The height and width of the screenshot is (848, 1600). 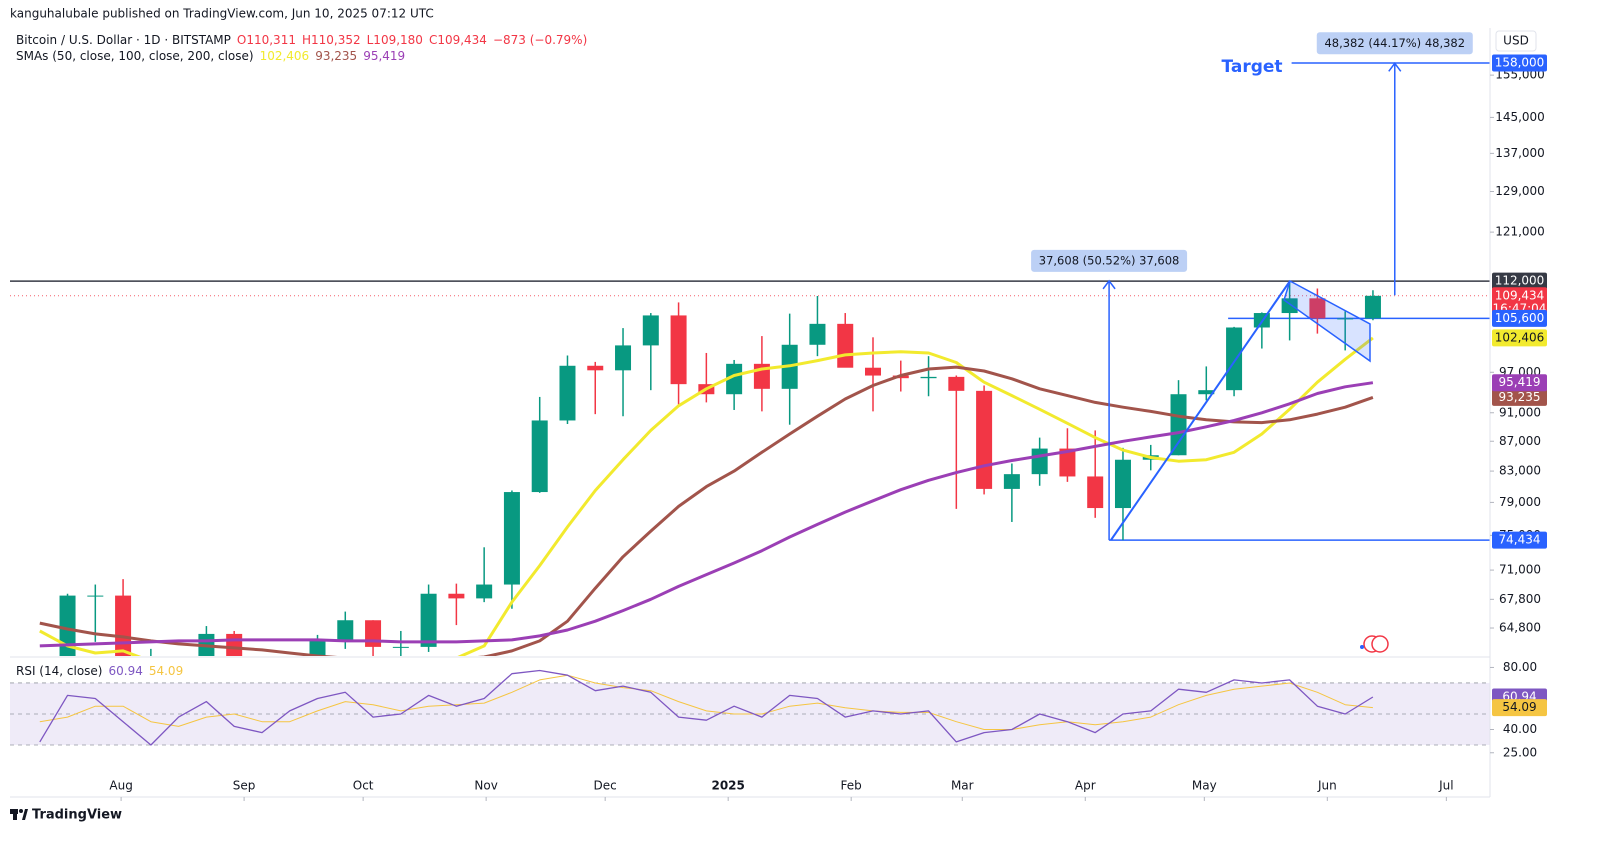 I want to click on x-tick-label: Dec, so click(x=605, y=786).